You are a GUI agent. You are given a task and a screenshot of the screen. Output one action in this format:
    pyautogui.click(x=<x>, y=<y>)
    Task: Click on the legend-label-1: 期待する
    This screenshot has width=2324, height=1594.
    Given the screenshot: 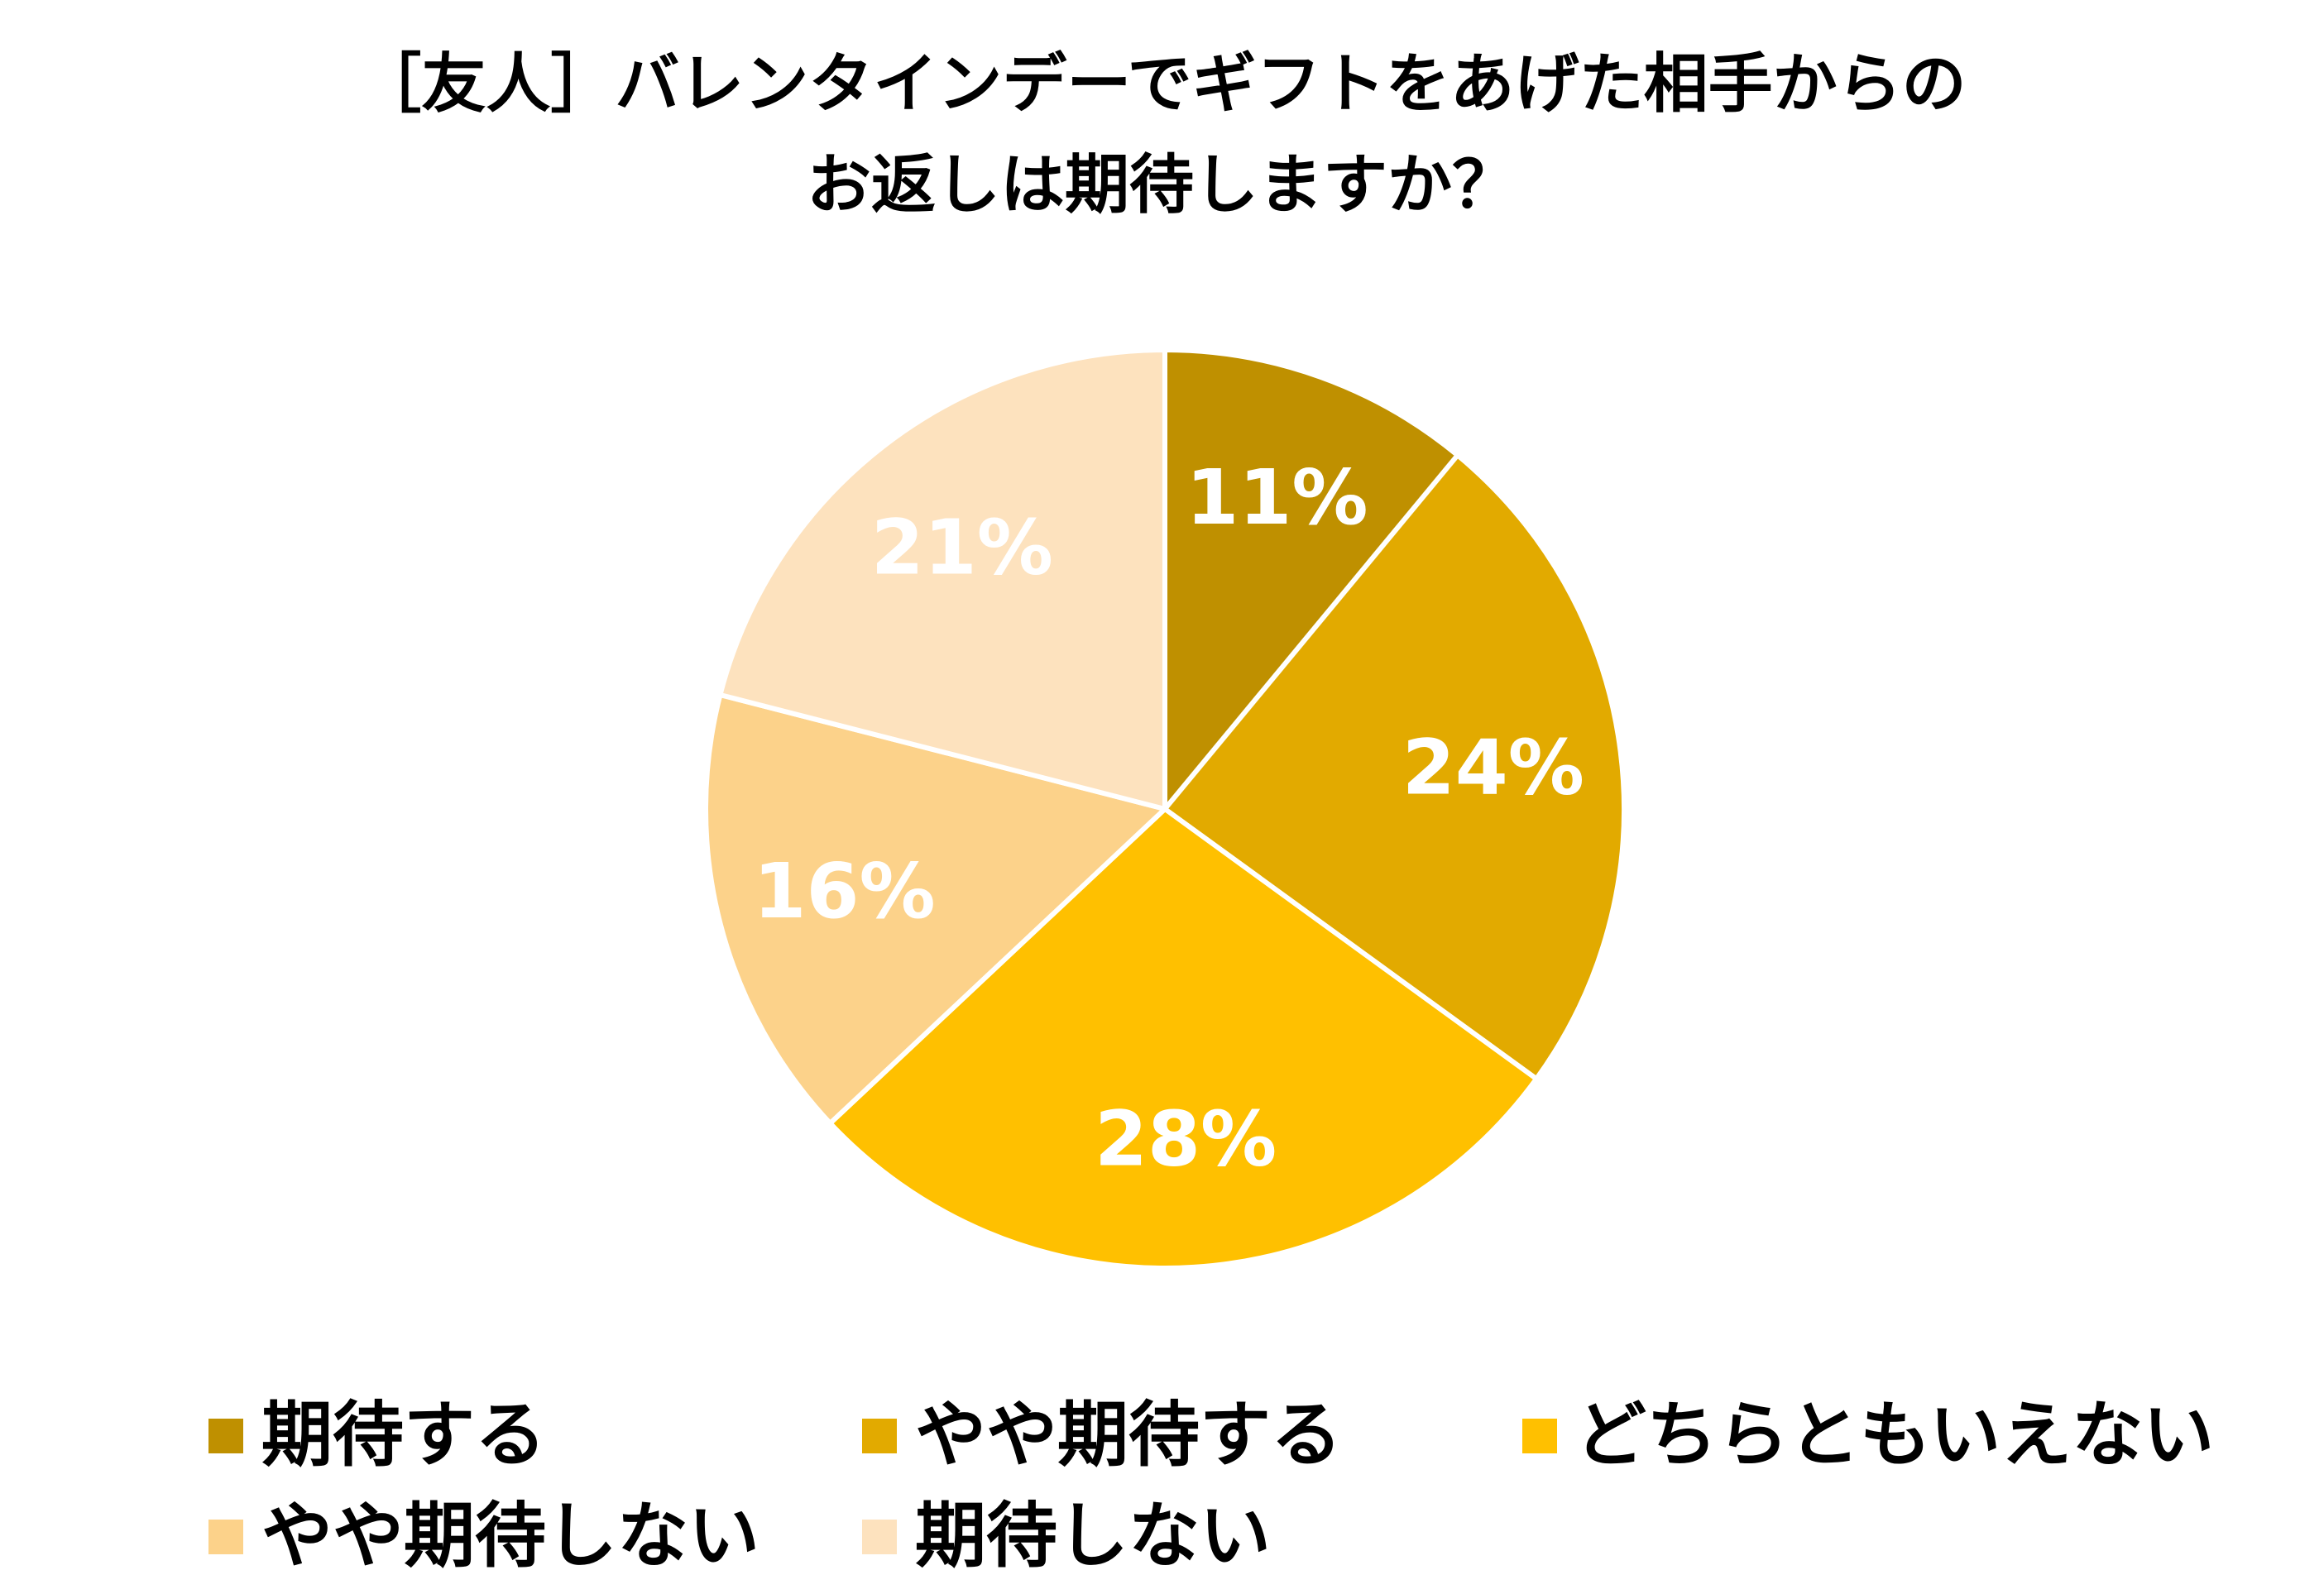 What is the action you would take?
    pyautogui.click(x=403, y=1435)
    